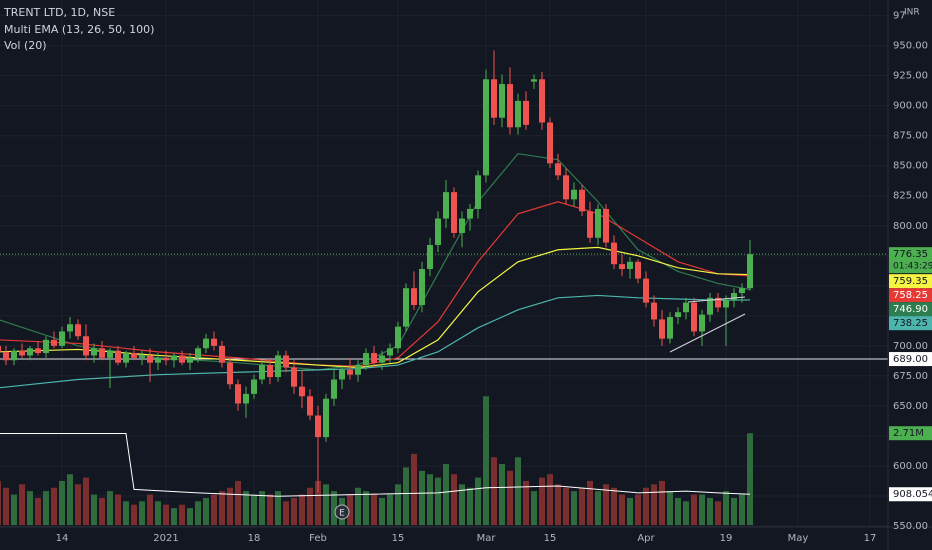 This screenshot has height=550, width=932. Describe the element at coordinates (910, 526) in the screenshot. I see `y-tick-label: 550.00` at that location.